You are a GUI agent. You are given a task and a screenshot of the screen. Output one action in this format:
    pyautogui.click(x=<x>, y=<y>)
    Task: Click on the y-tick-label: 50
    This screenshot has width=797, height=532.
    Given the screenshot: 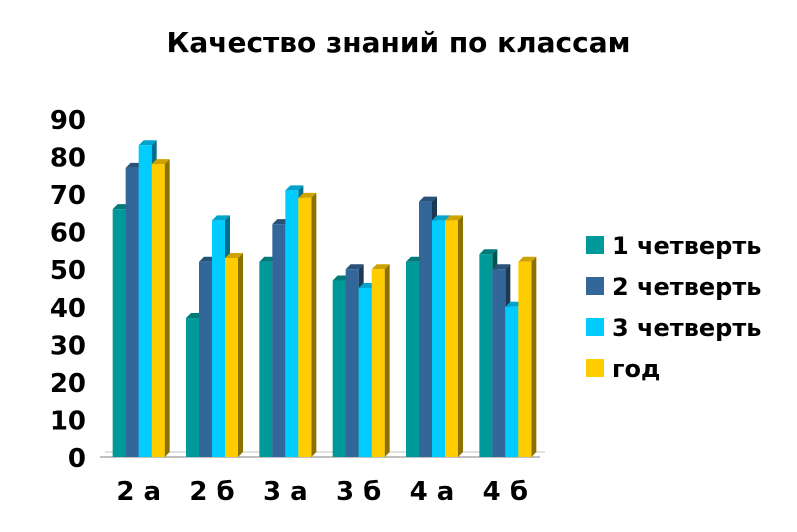 What is the action you would take?
    pyautogui.click(x=68, y=271)
    